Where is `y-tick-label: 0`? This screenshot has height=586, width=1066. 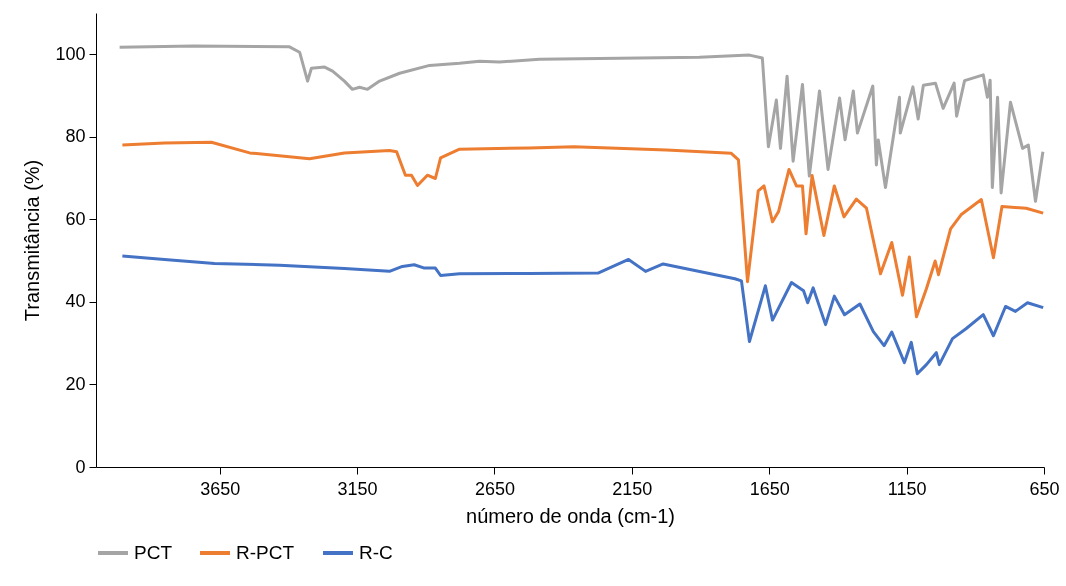 y-tick-label: 0 is located at coordinates (80, 466).